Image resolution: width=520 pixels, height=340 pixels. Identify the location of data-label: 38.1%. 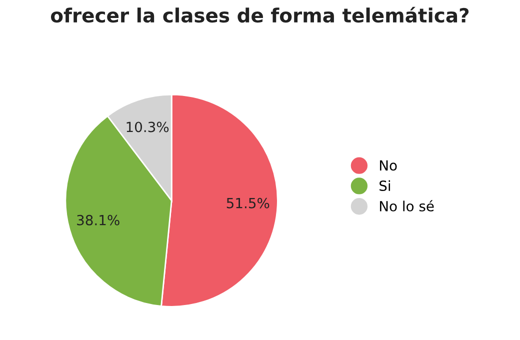
(98, 220).